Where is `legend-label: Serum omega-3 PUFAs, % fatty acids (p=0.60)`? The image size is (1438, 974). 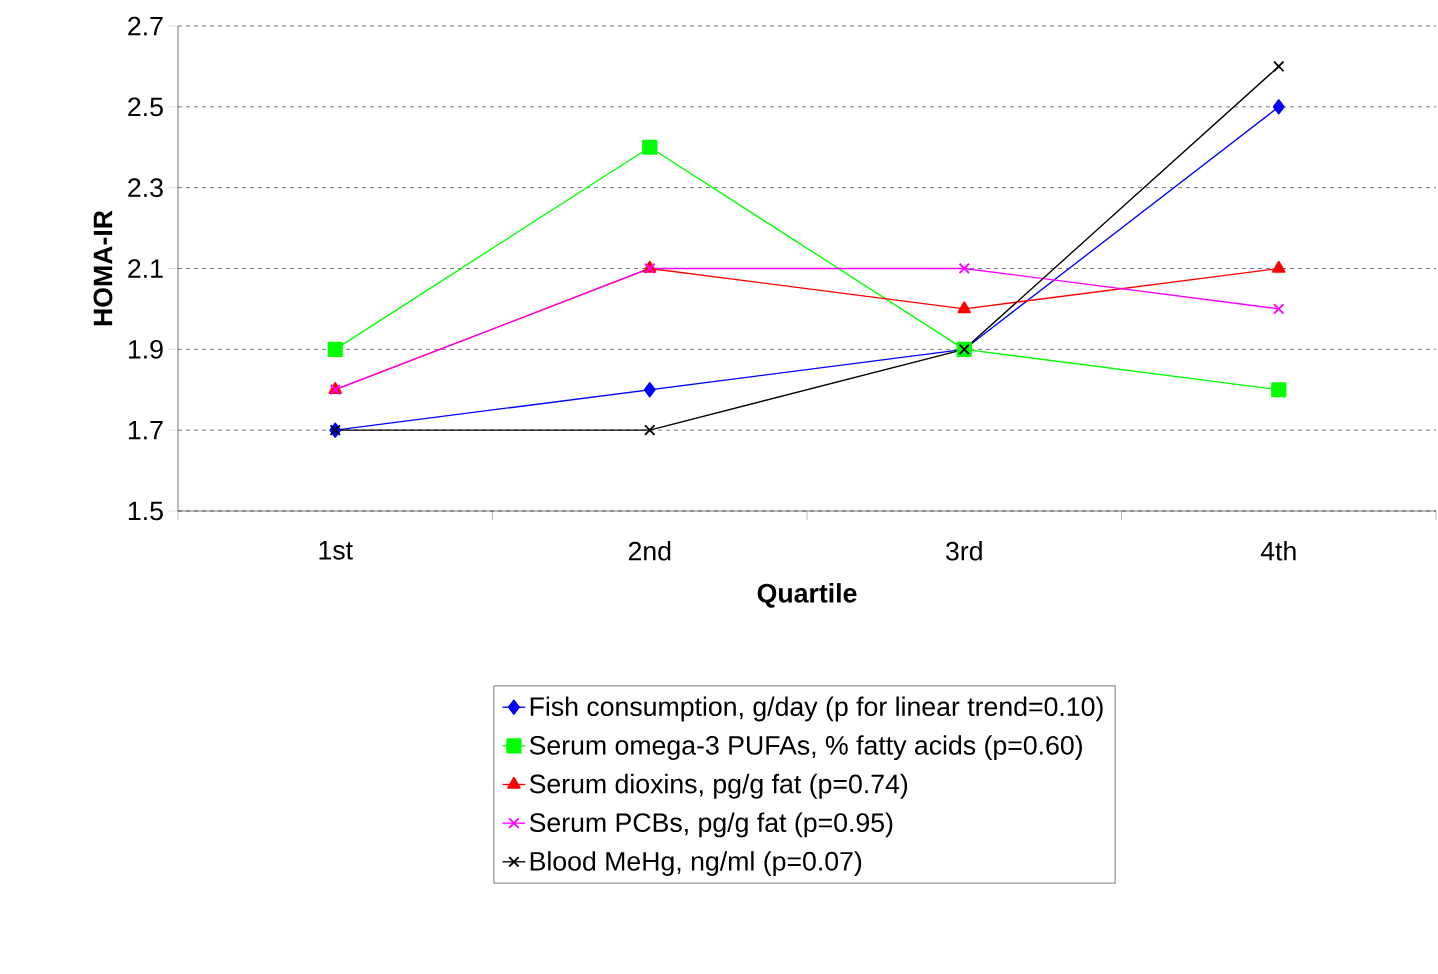 legend-label: Serum omega-3 PUFAs, % fatty acids (p=0.60) is located at coordinates (805, 748).